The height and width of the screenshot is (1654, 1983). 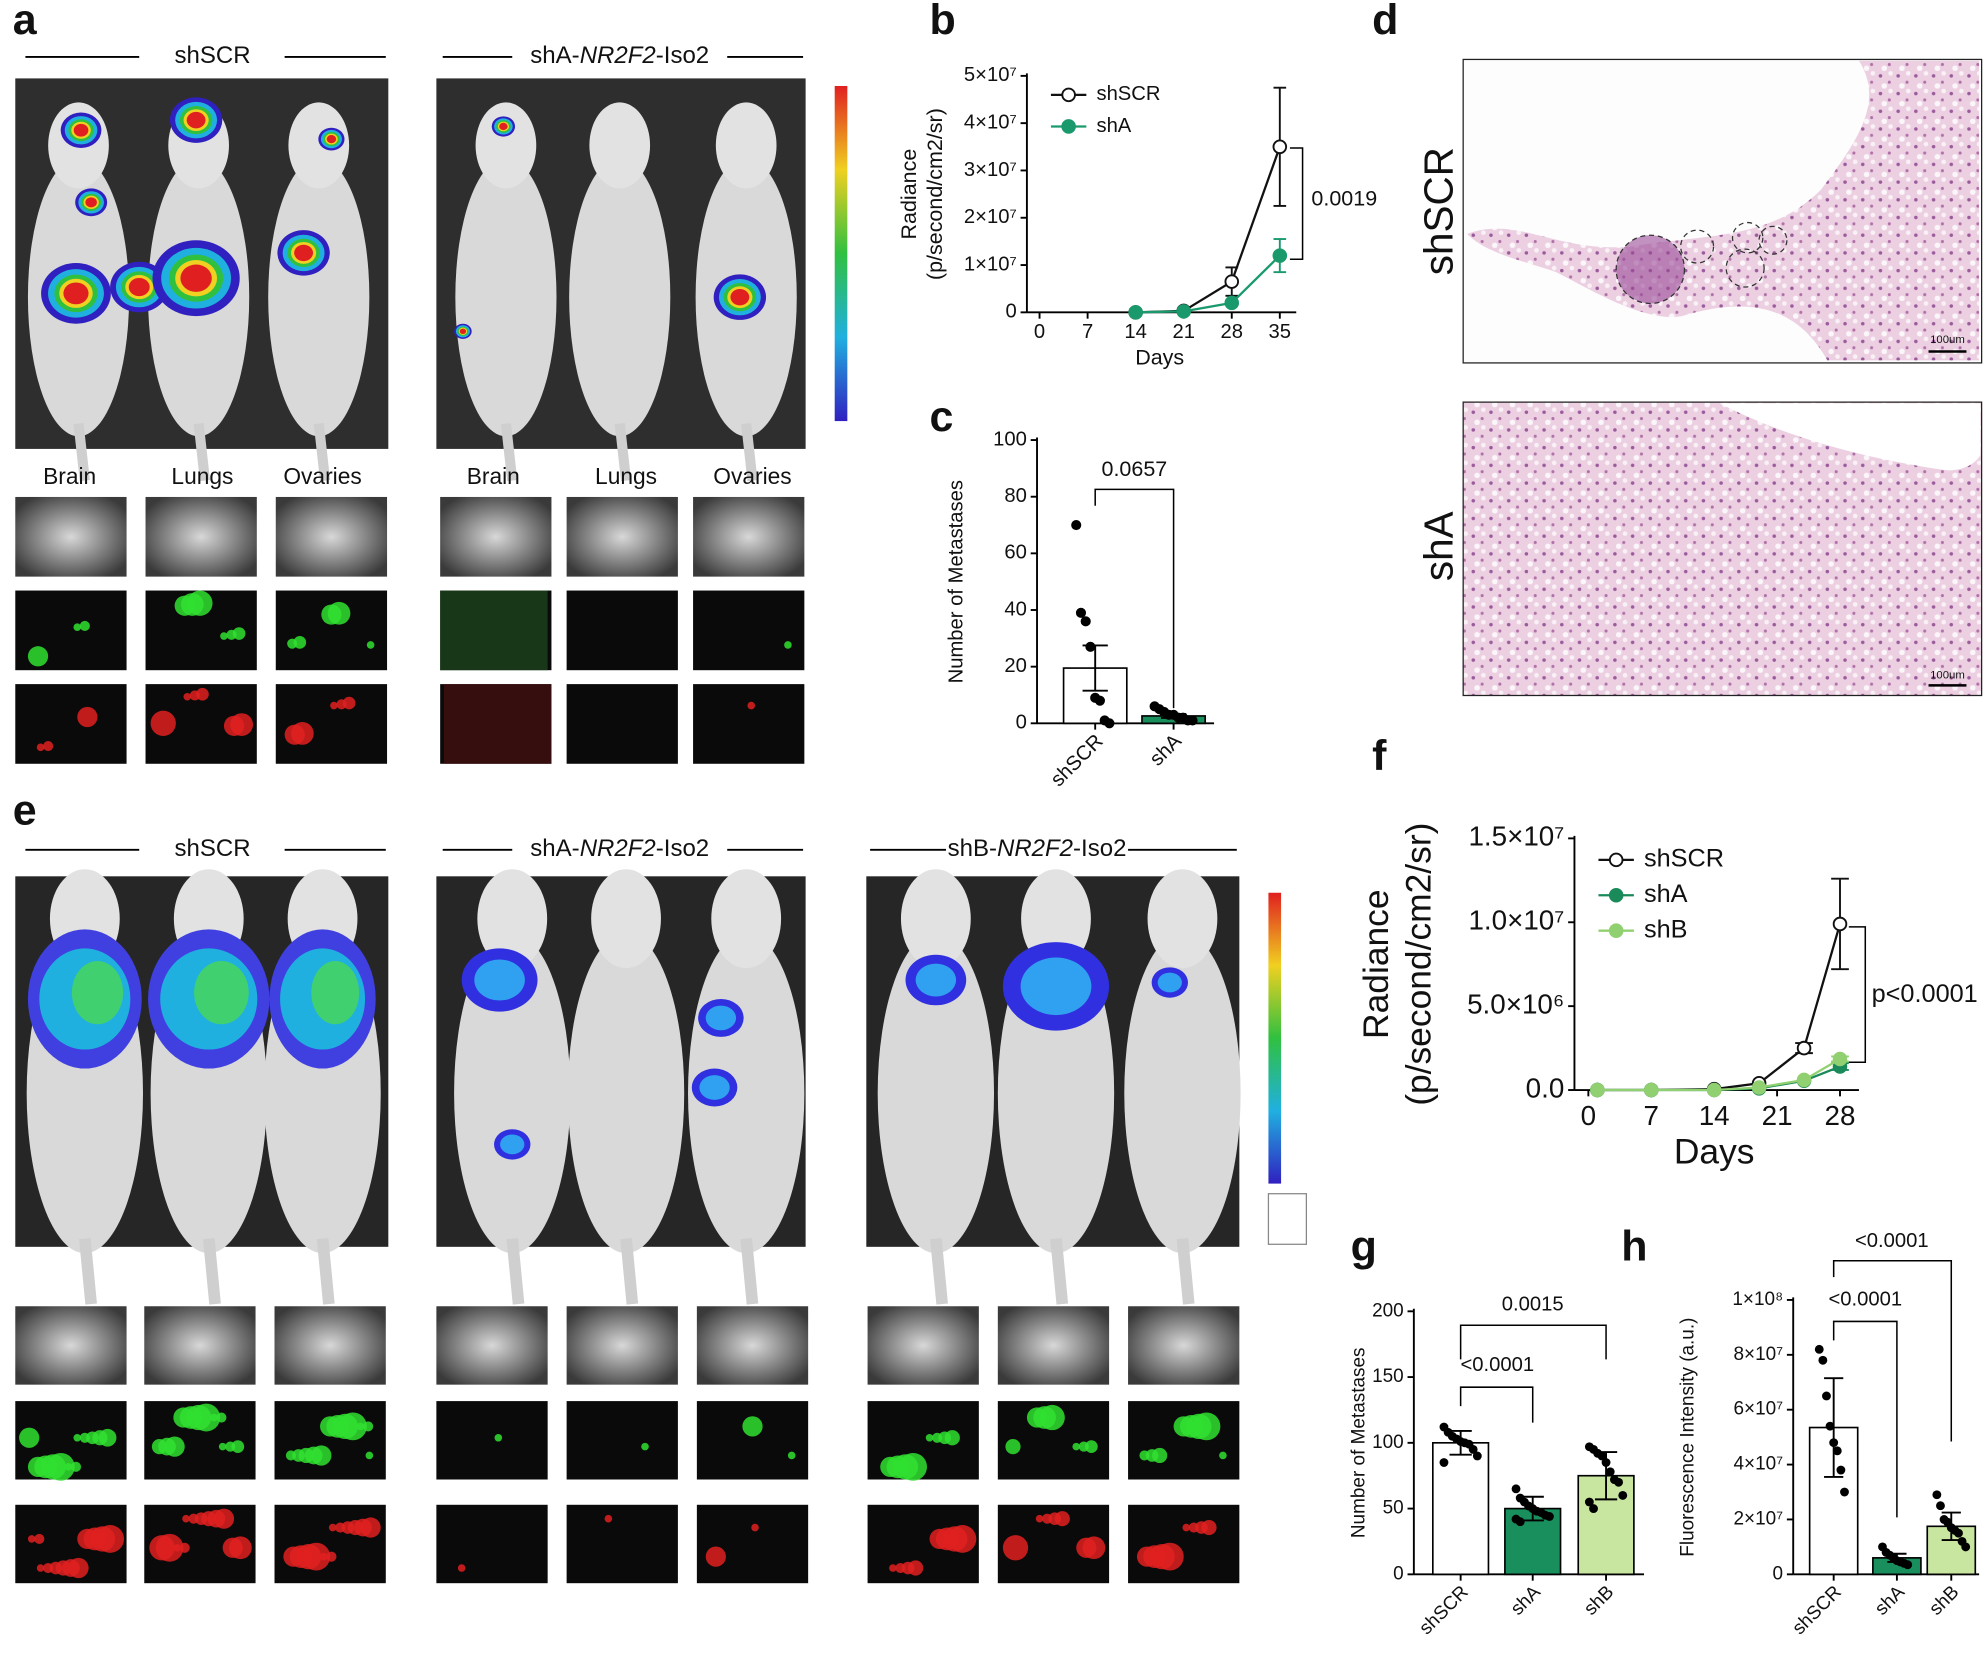 What do you see at coordinates (1376, 964) in the screenshot?
I see `y-axis-title: Radiance` at bounding box center [1376, 964].